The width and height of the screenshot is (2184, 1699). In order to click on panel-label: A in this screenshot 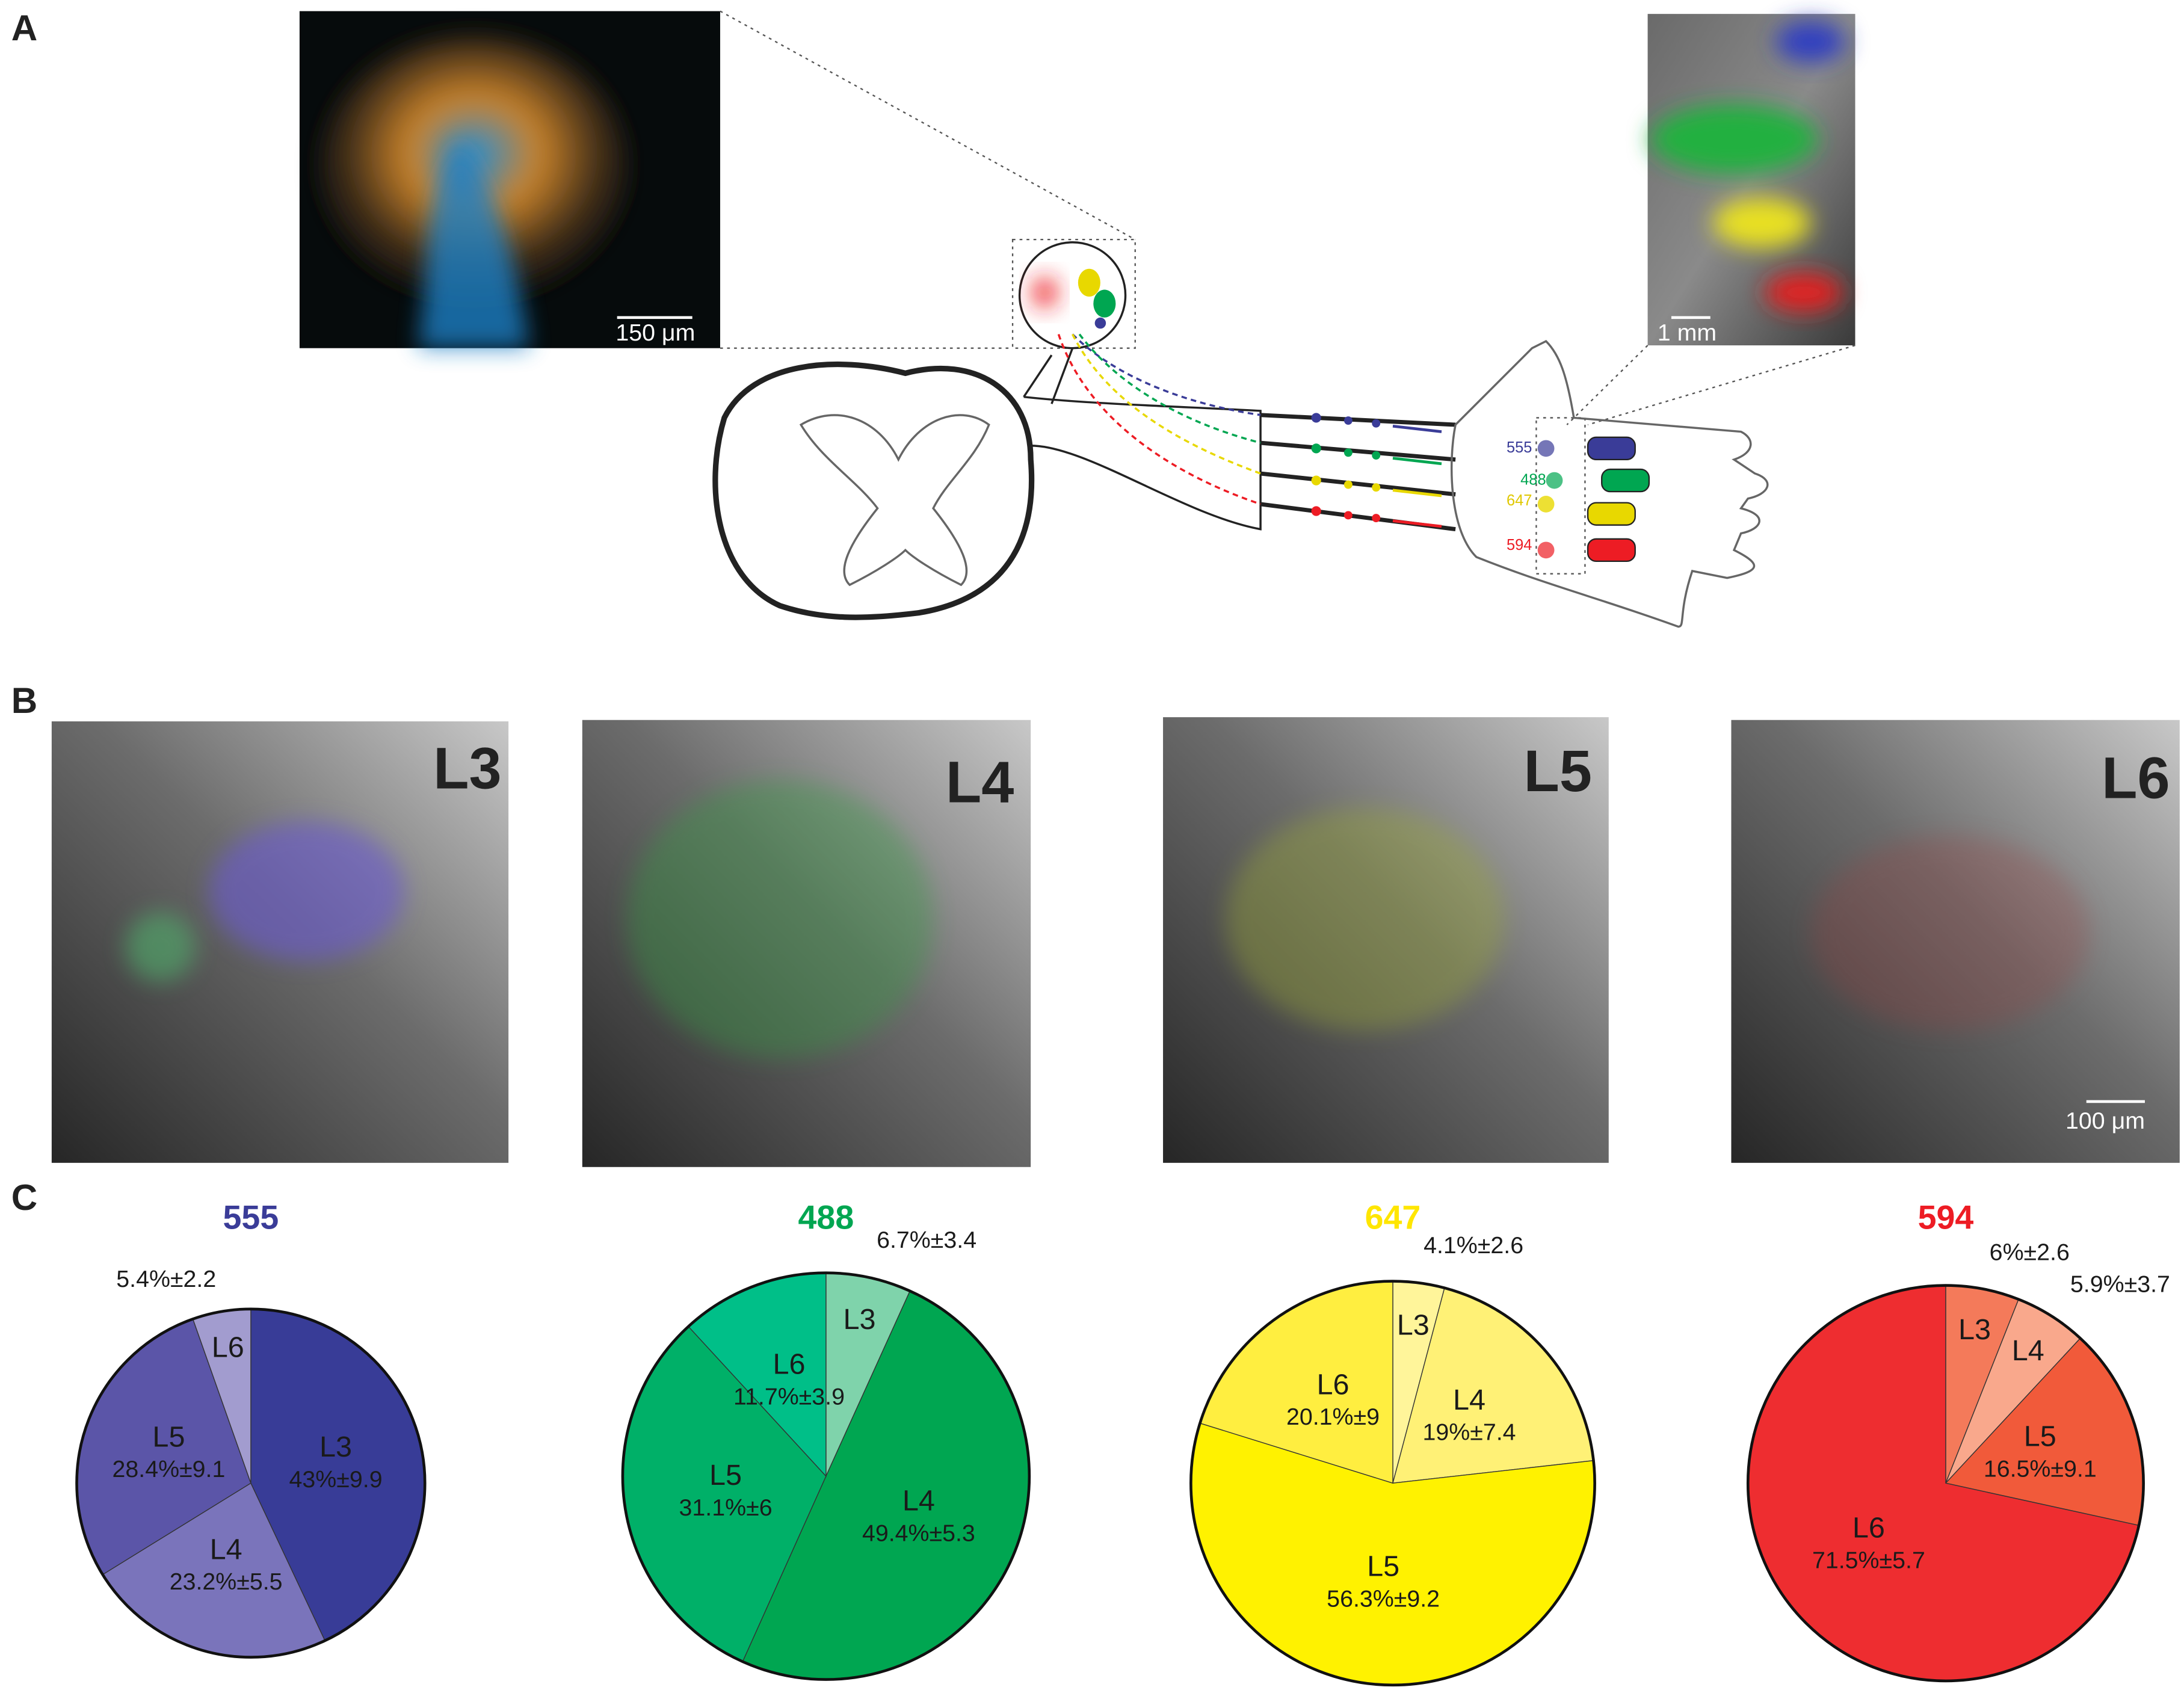, I will do `click(24, 28)`.